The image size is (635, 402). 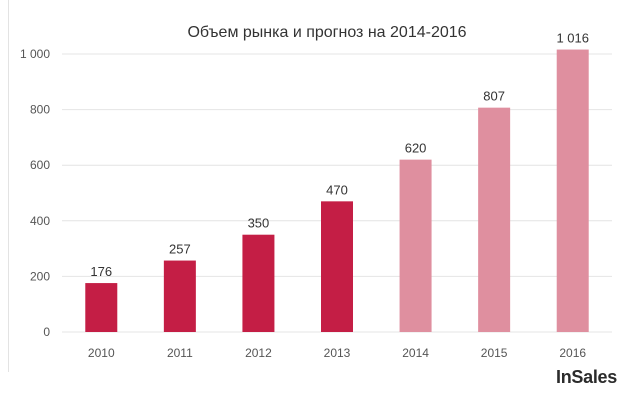 What do you see at coordinates (8, 186) in the screenshot?
I see `left-border` at bounding box center [8, 186].